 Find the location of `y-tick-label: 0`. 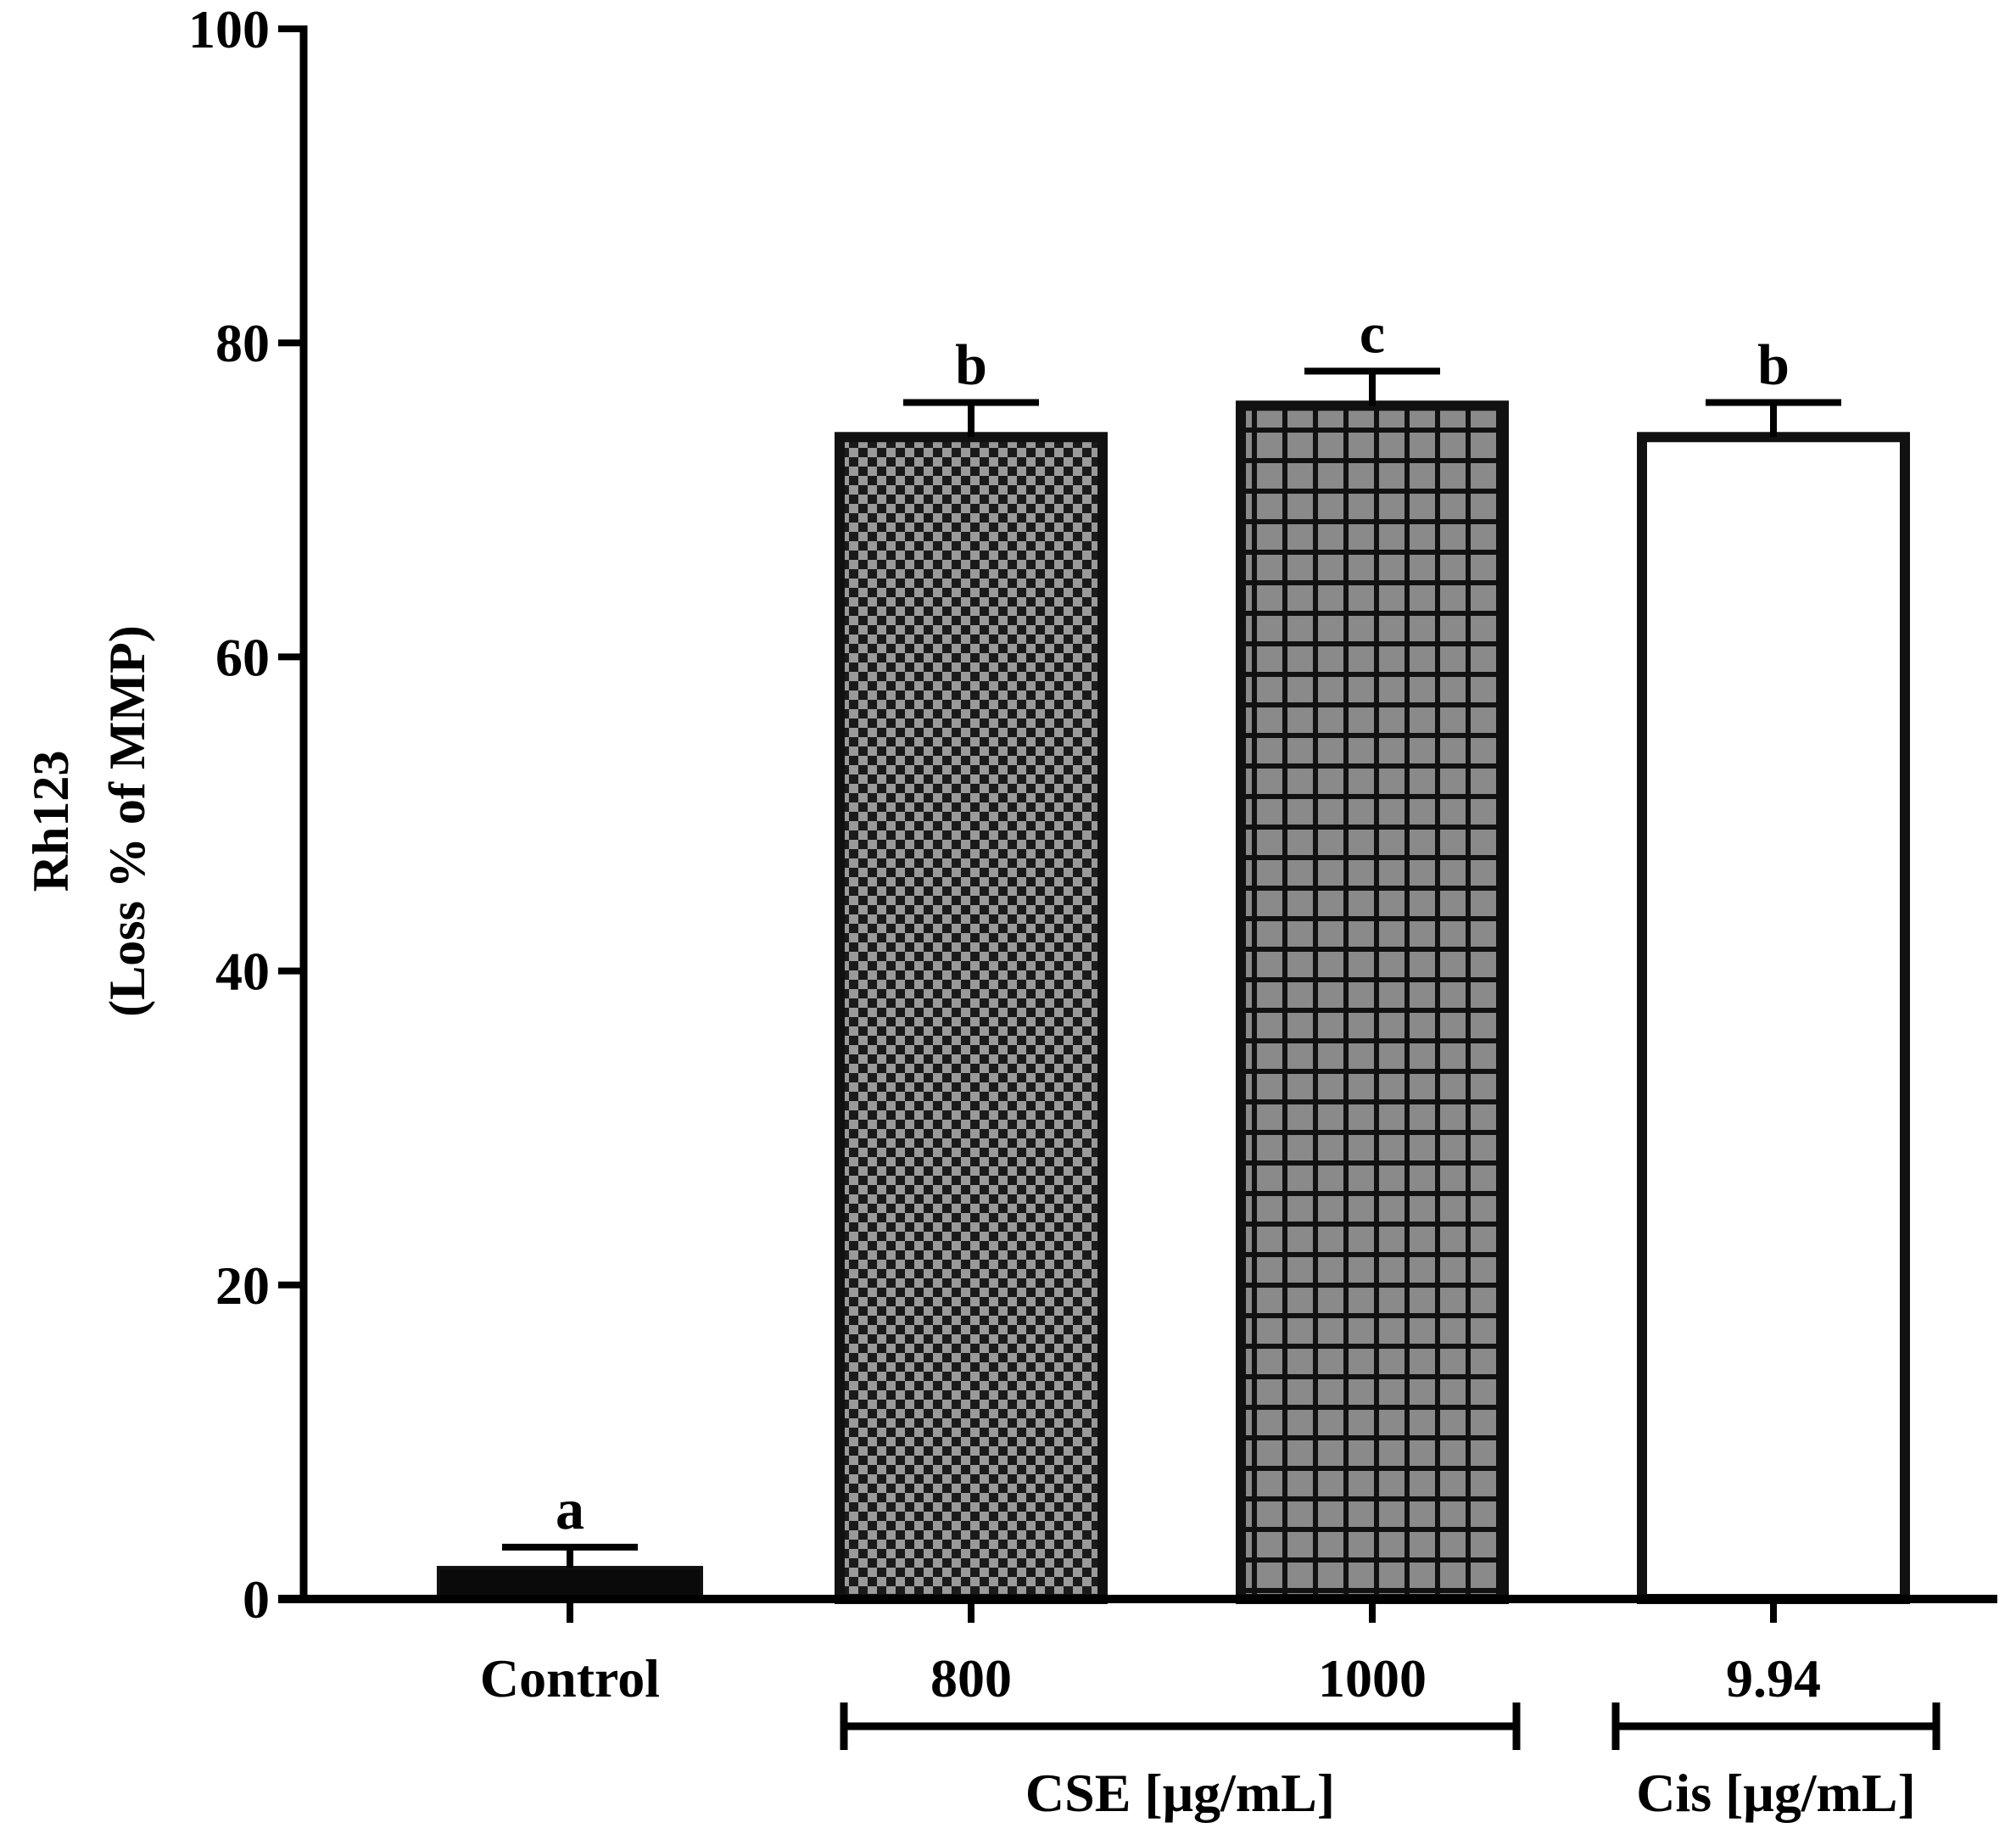

y-tick-label: 0 is located at coordinates (256, 1600).